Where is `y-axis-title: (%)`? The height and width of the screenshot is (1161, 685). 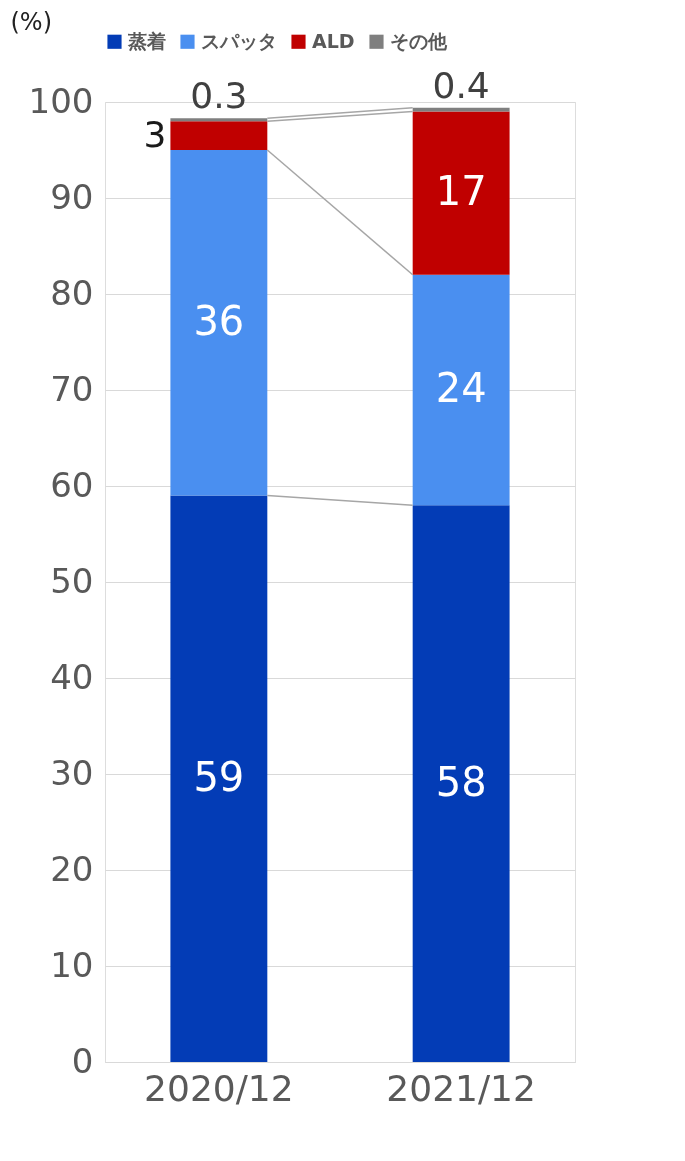 y-axis-title: (%) is located at coordinates (31, 21).